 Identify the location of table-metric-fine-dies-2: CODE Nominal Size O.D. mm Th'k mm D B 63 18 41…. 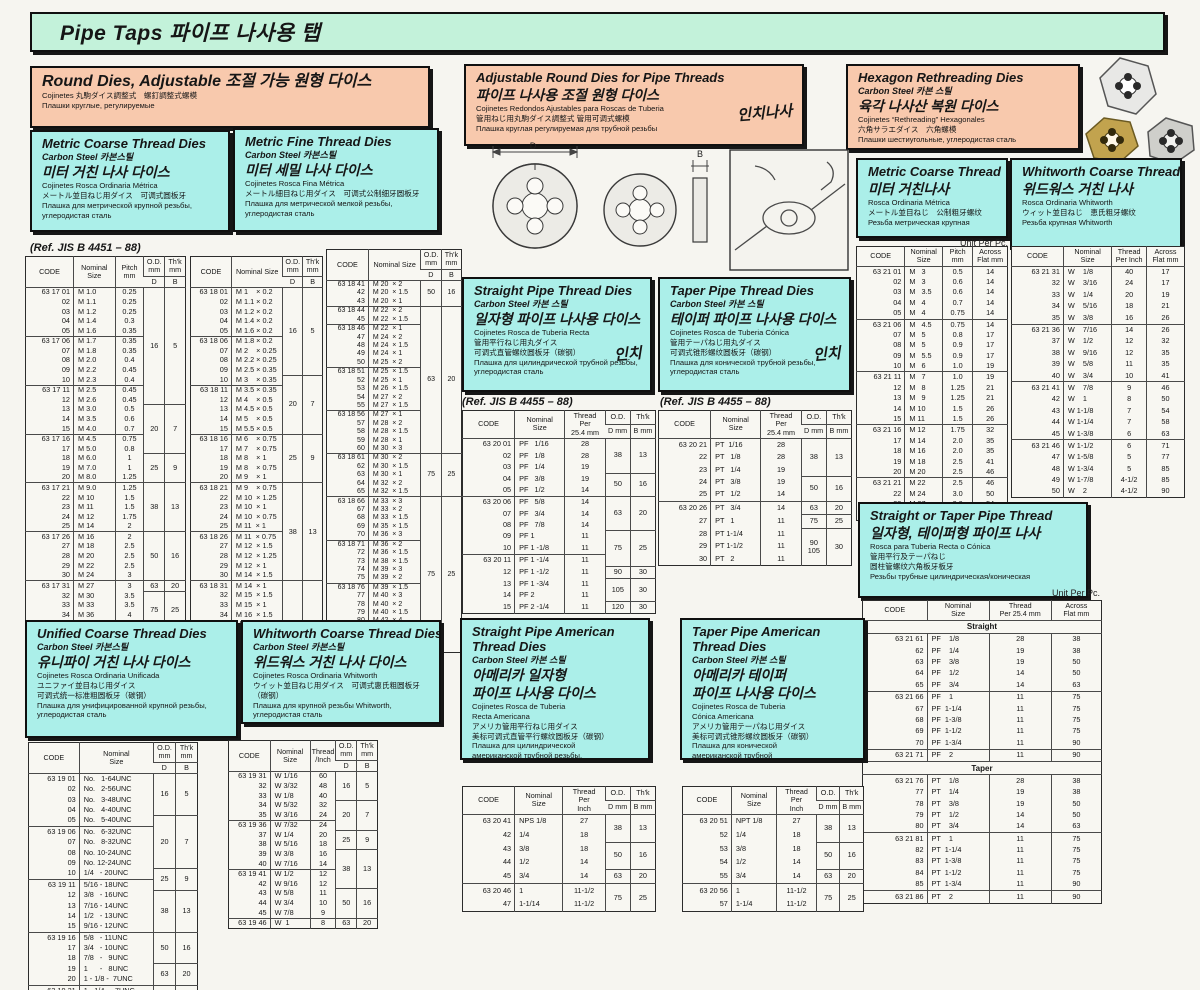
(394, 451).